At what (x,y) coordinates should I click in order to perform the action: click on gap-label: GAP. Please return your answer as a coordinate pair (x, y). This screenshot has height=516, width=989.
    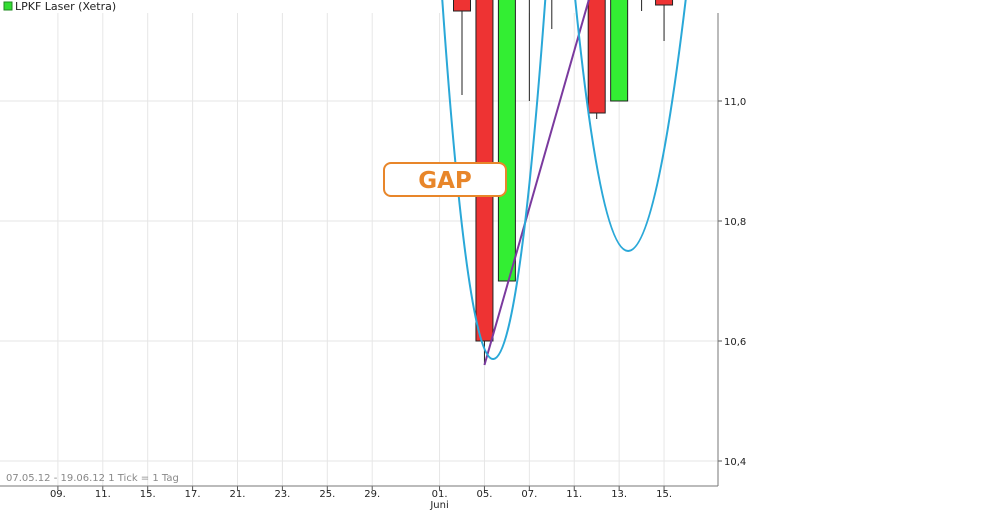
    Looking at the image, I should click on (445, 181).